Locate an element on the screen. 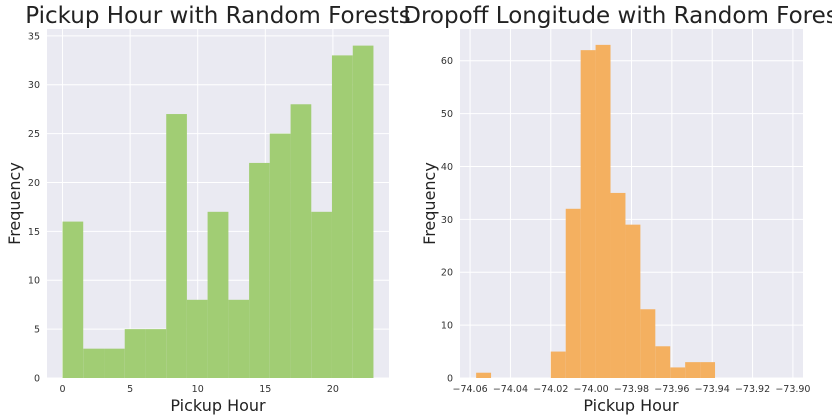  y-tick-label: 50 is located at coordinates (447, 114).